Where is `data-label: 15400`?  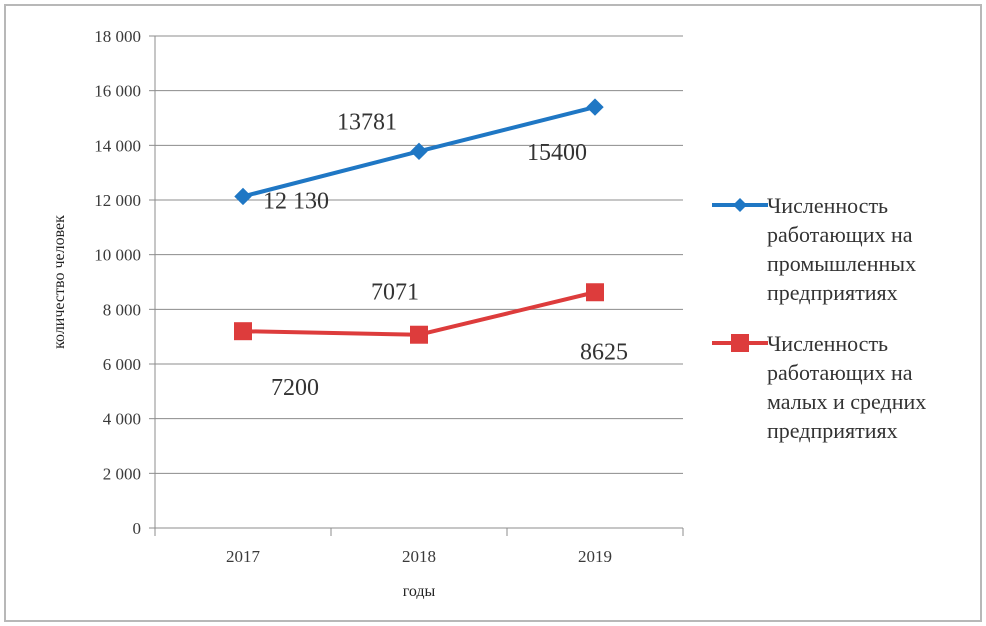
data-label: 15400 is located at coordinates (557, 153).